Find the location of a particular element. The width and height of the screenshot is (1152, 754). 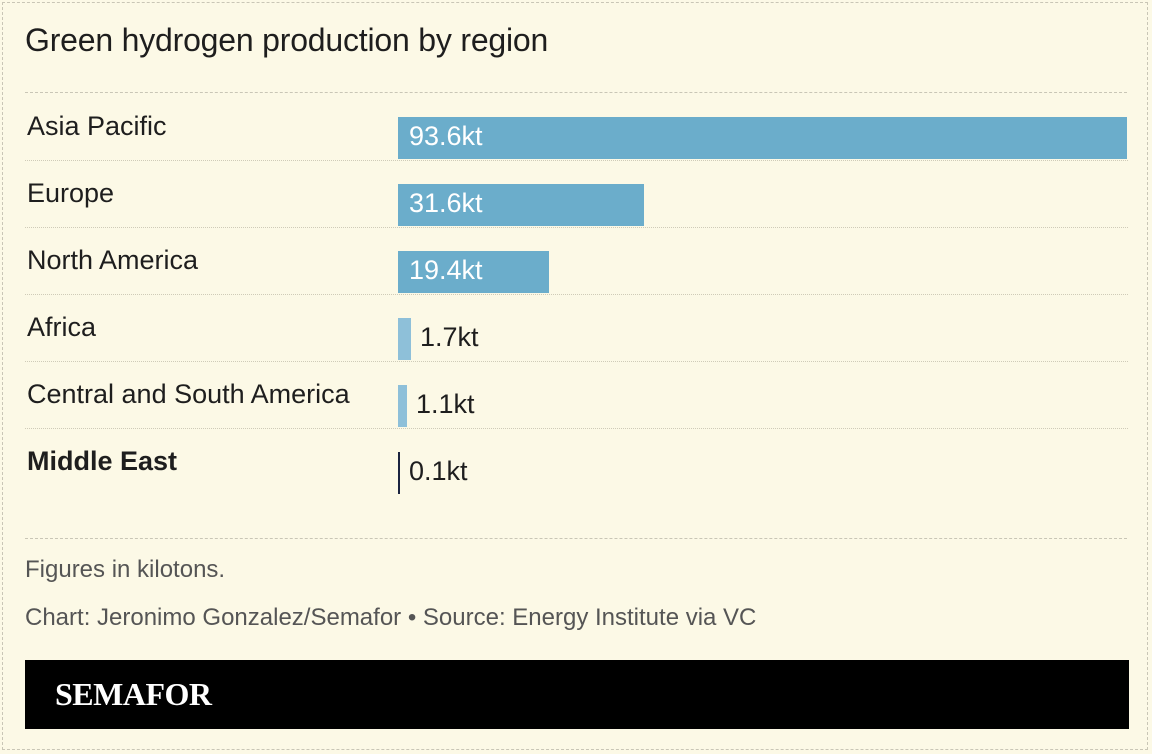

category-label: Central and South America is located at coordinates (188, 394).